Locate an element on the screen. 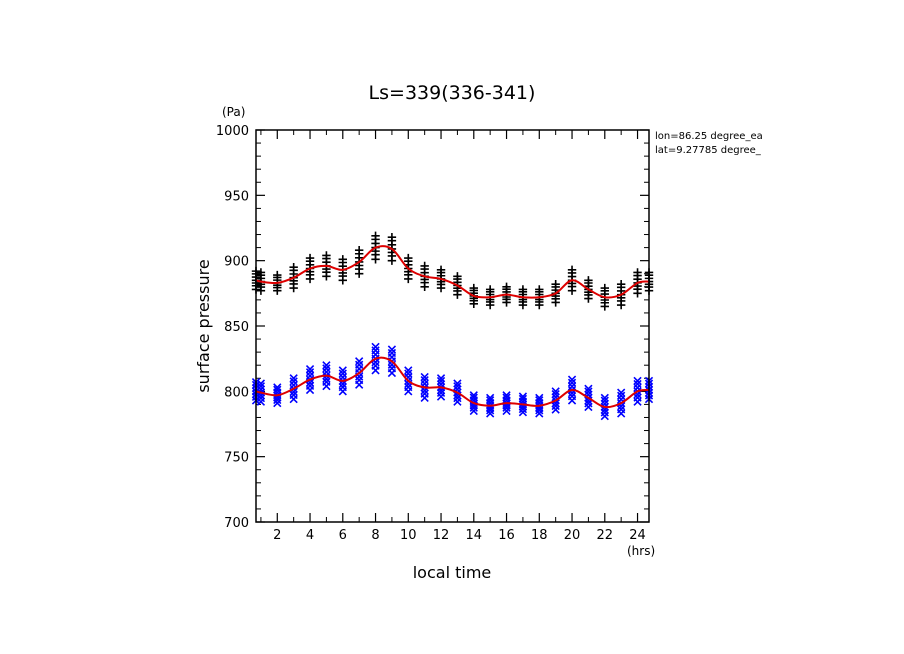 Image resolution: width=904 pixels, height=654 pixels. x-tick-label: 10 is located at coordinates (408, 535).